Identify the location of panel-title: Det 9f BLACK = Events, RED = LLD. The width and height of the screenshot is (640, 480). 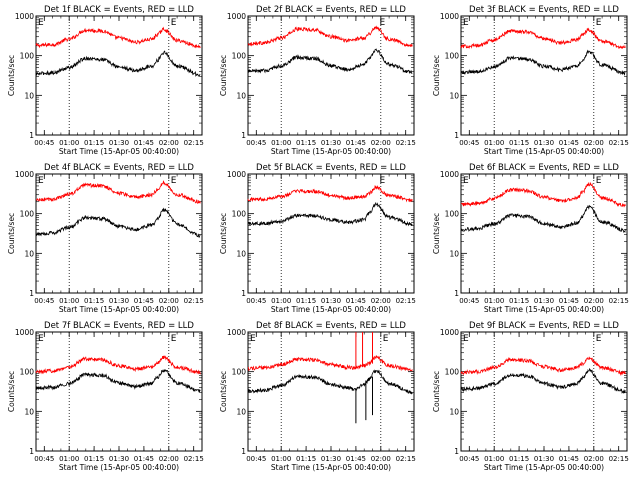
(544, 326).